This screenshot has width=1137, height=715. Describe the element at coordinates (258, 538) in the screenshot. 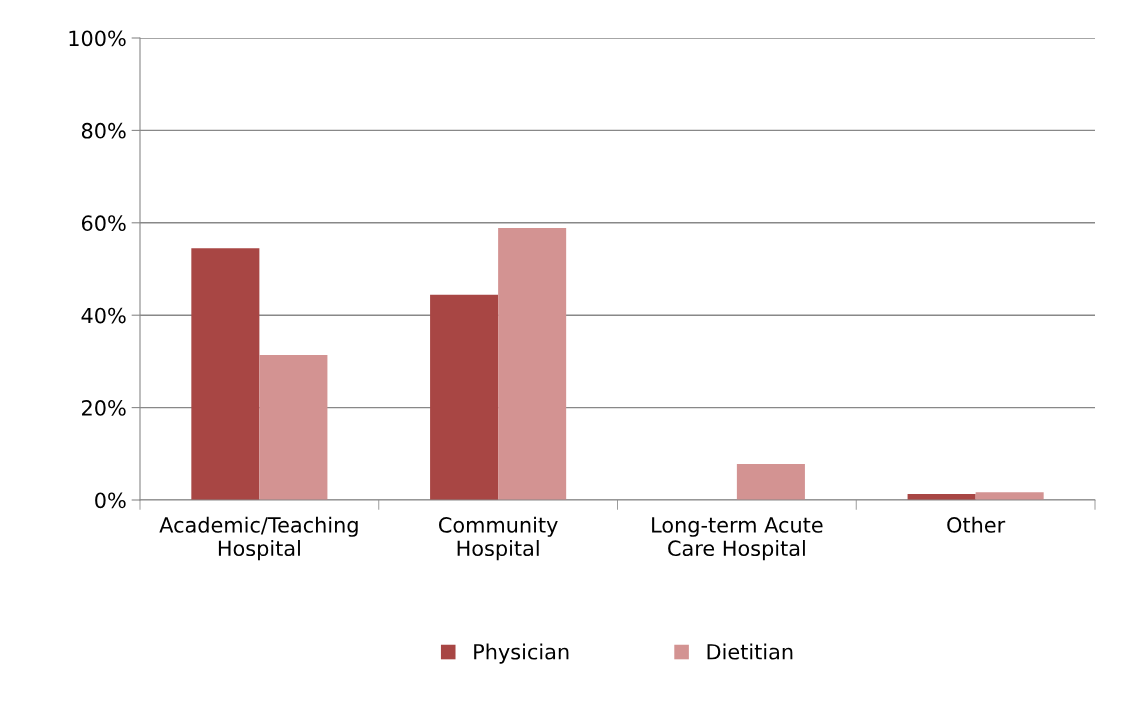

I see `x-tick-label: Academic/Teaching Hospital` at that location.